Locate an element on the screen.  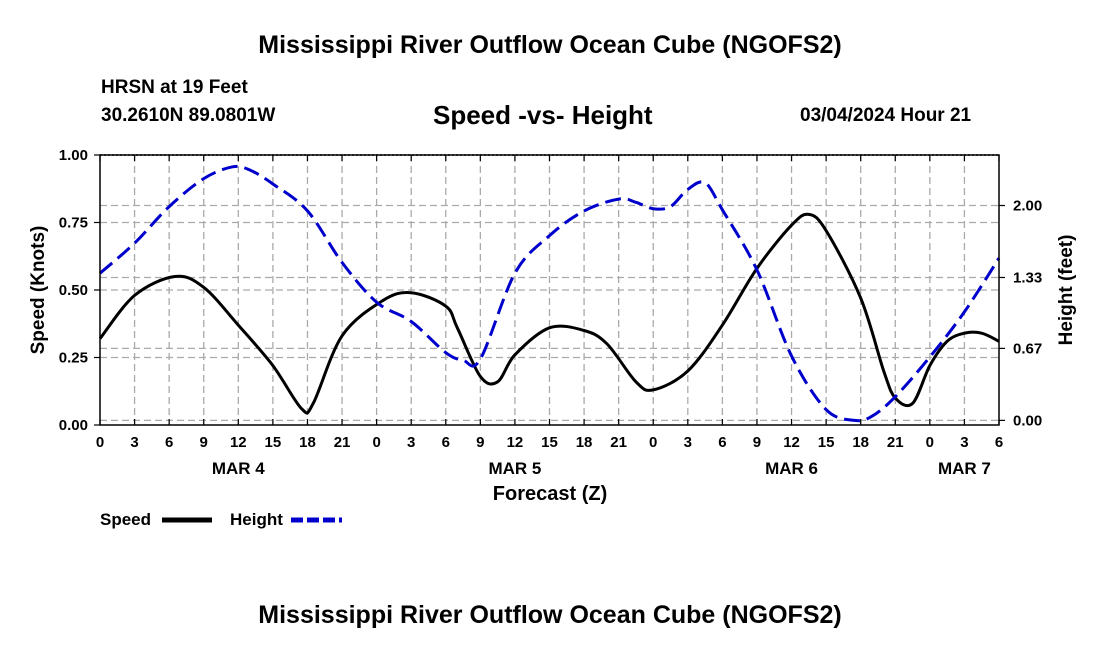
y-left-tick-label: 0.50 is located at coordinates (73, 290).